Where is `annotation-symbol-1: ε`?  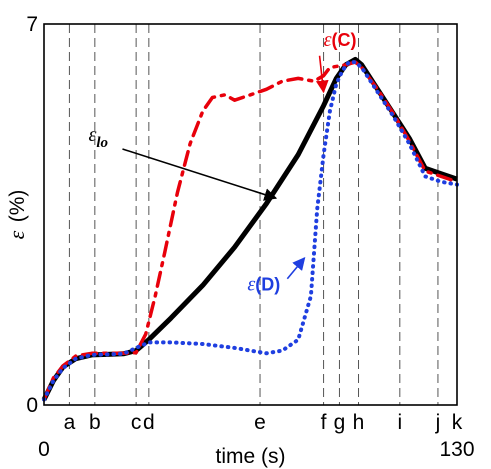
annotation-symbol-1: ε is located at coordinates (328, 40).